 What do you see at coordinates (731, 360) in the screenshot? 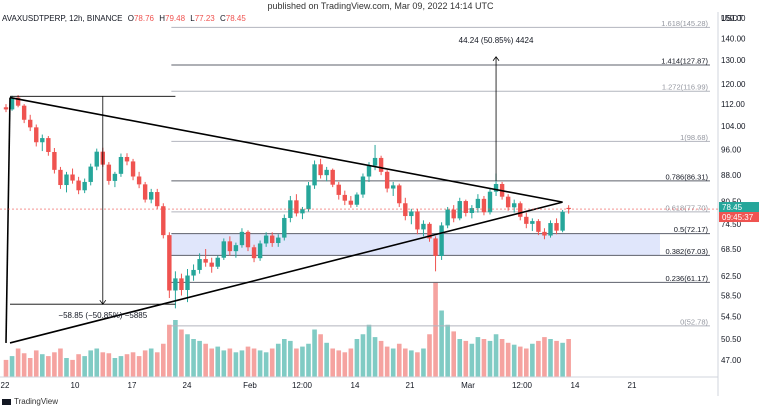
I see `price-tick-label: 47.00` at bounding box center [731, 360].